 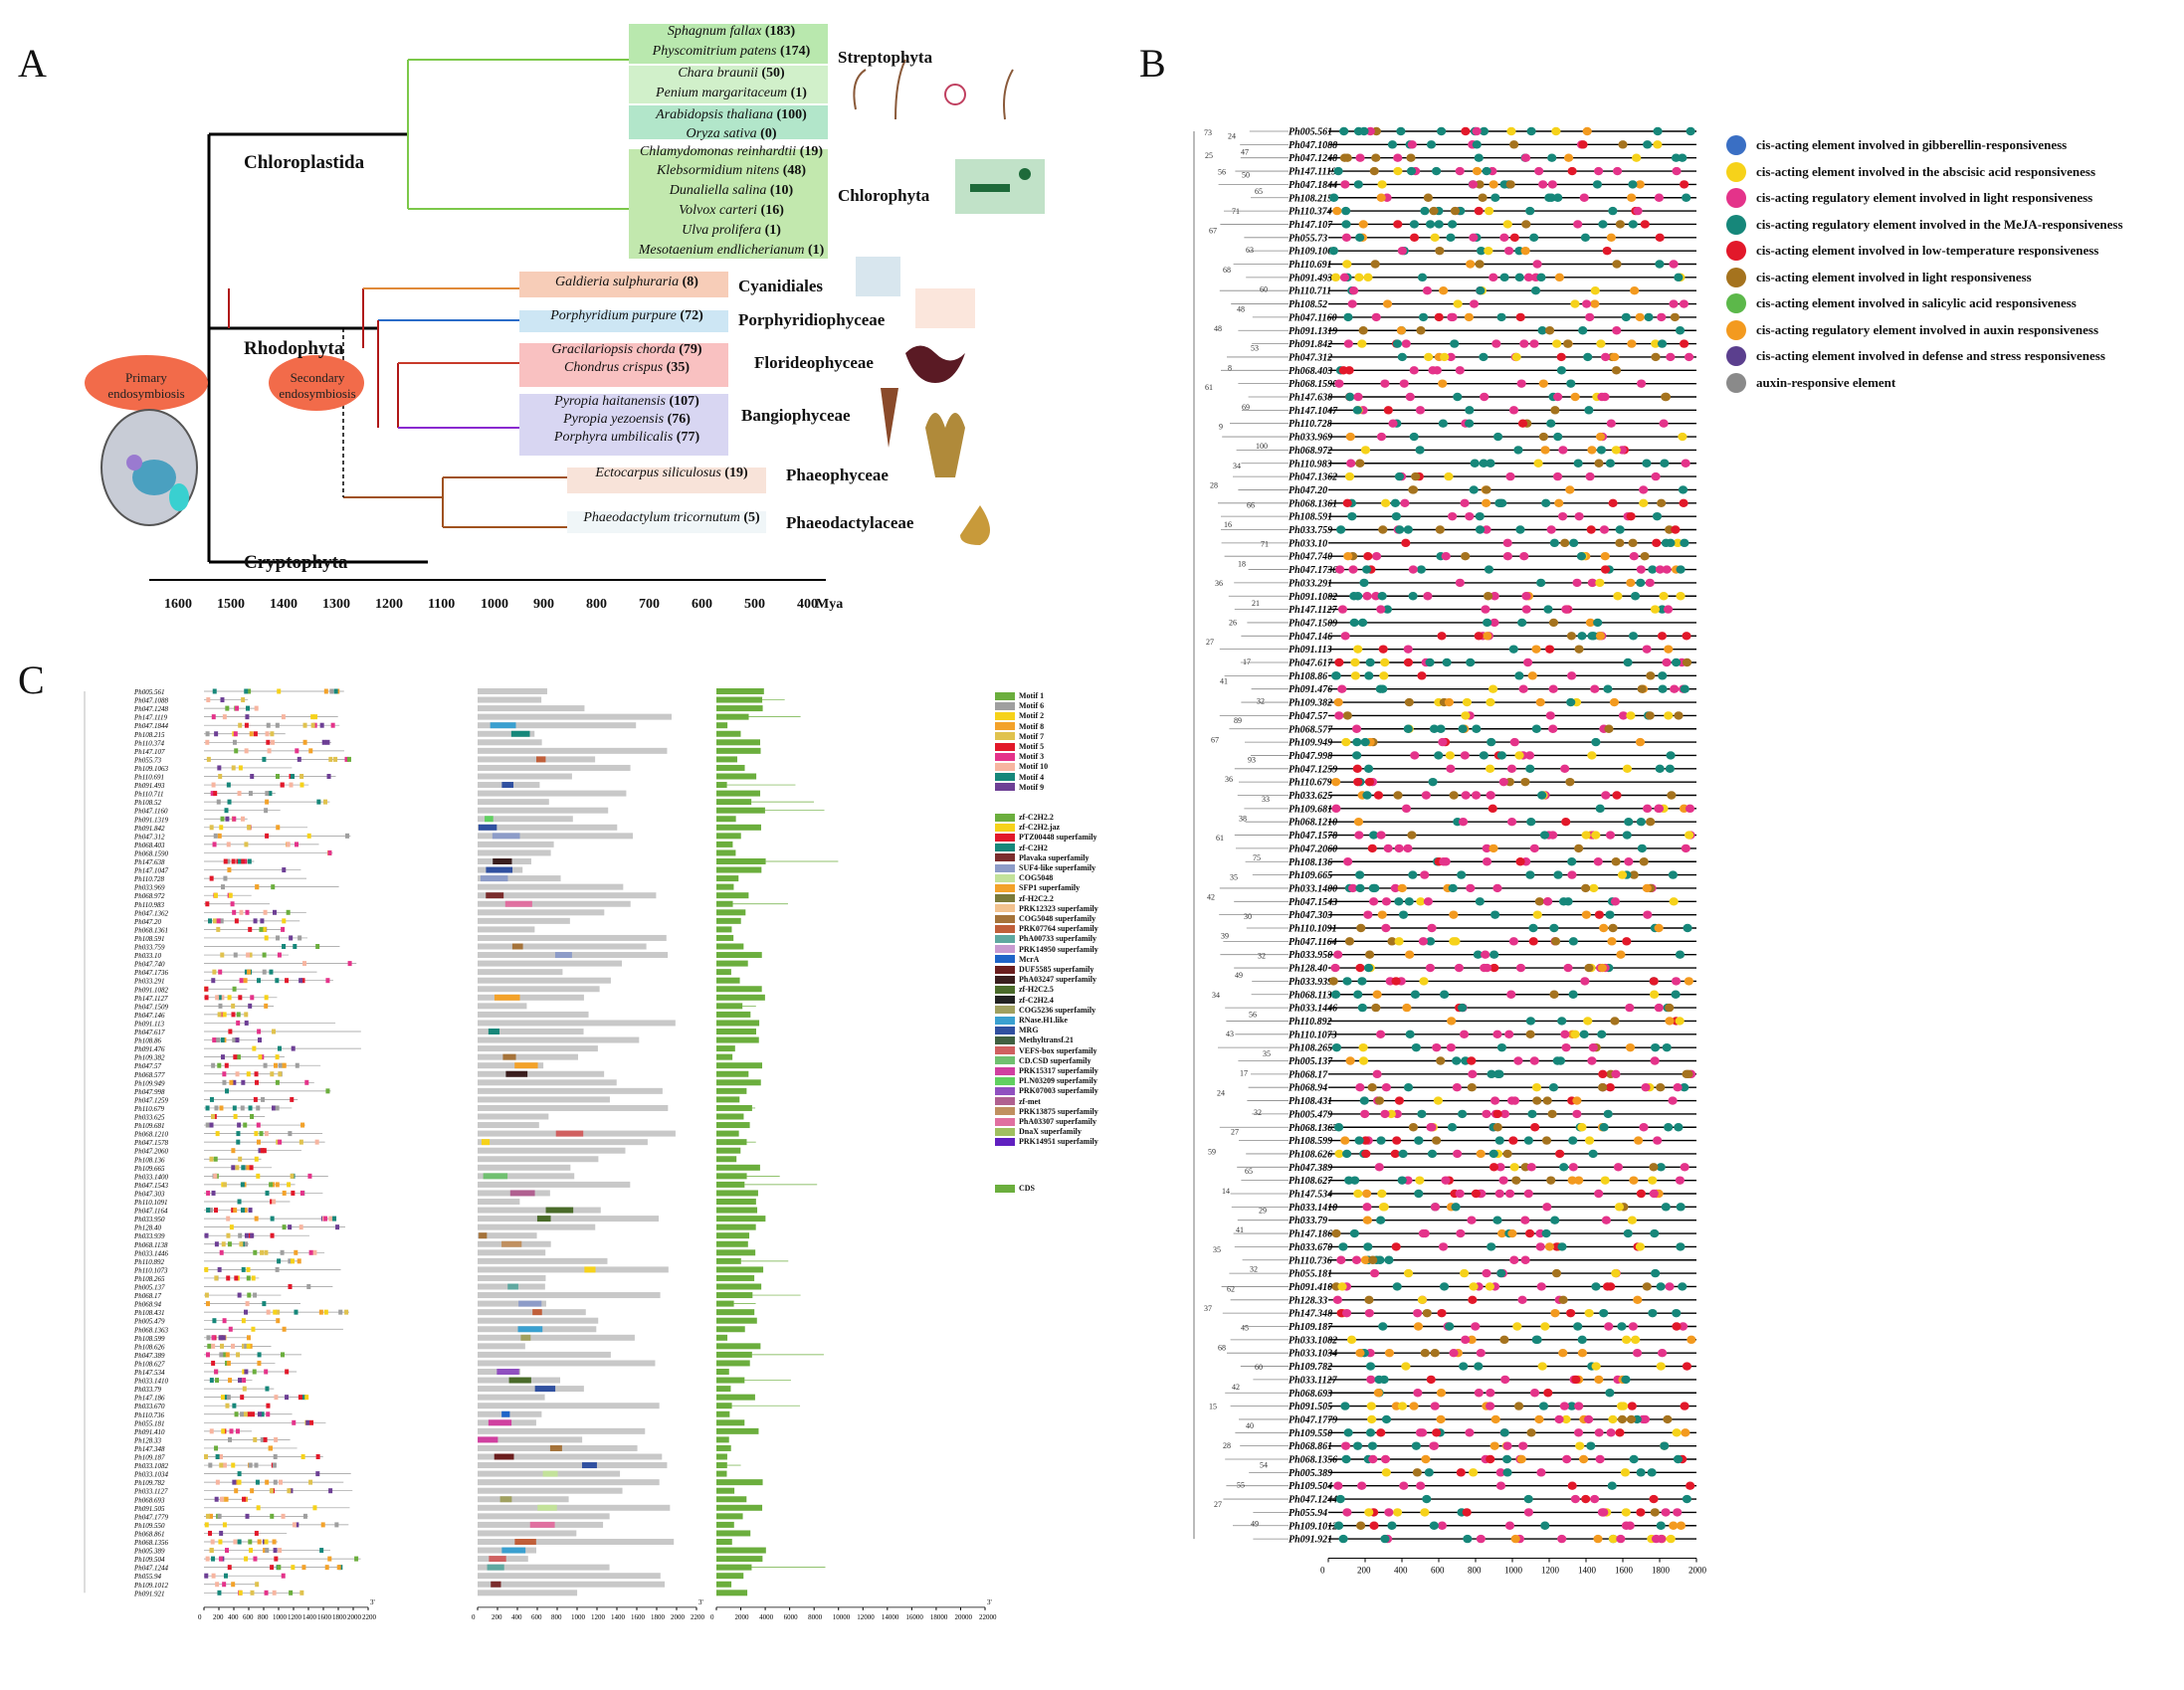 What do you see at coordinates (1020, 756) in the screenshot?
I see `legend-entry: Motif 3` at bounding box center [1020, 756].